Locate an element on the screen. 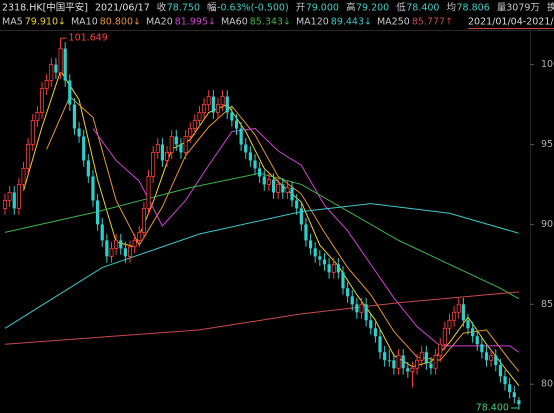 This screenshot has width=554, height=413. ma-legend-value: 85.777↑ is located at coordinates (432, 22).